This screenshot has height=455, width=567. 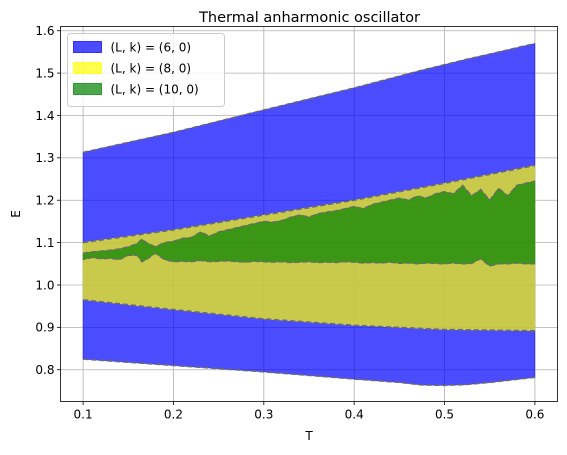 I want to click on x-tick-label: 0.3, so click(x=263, y=415).